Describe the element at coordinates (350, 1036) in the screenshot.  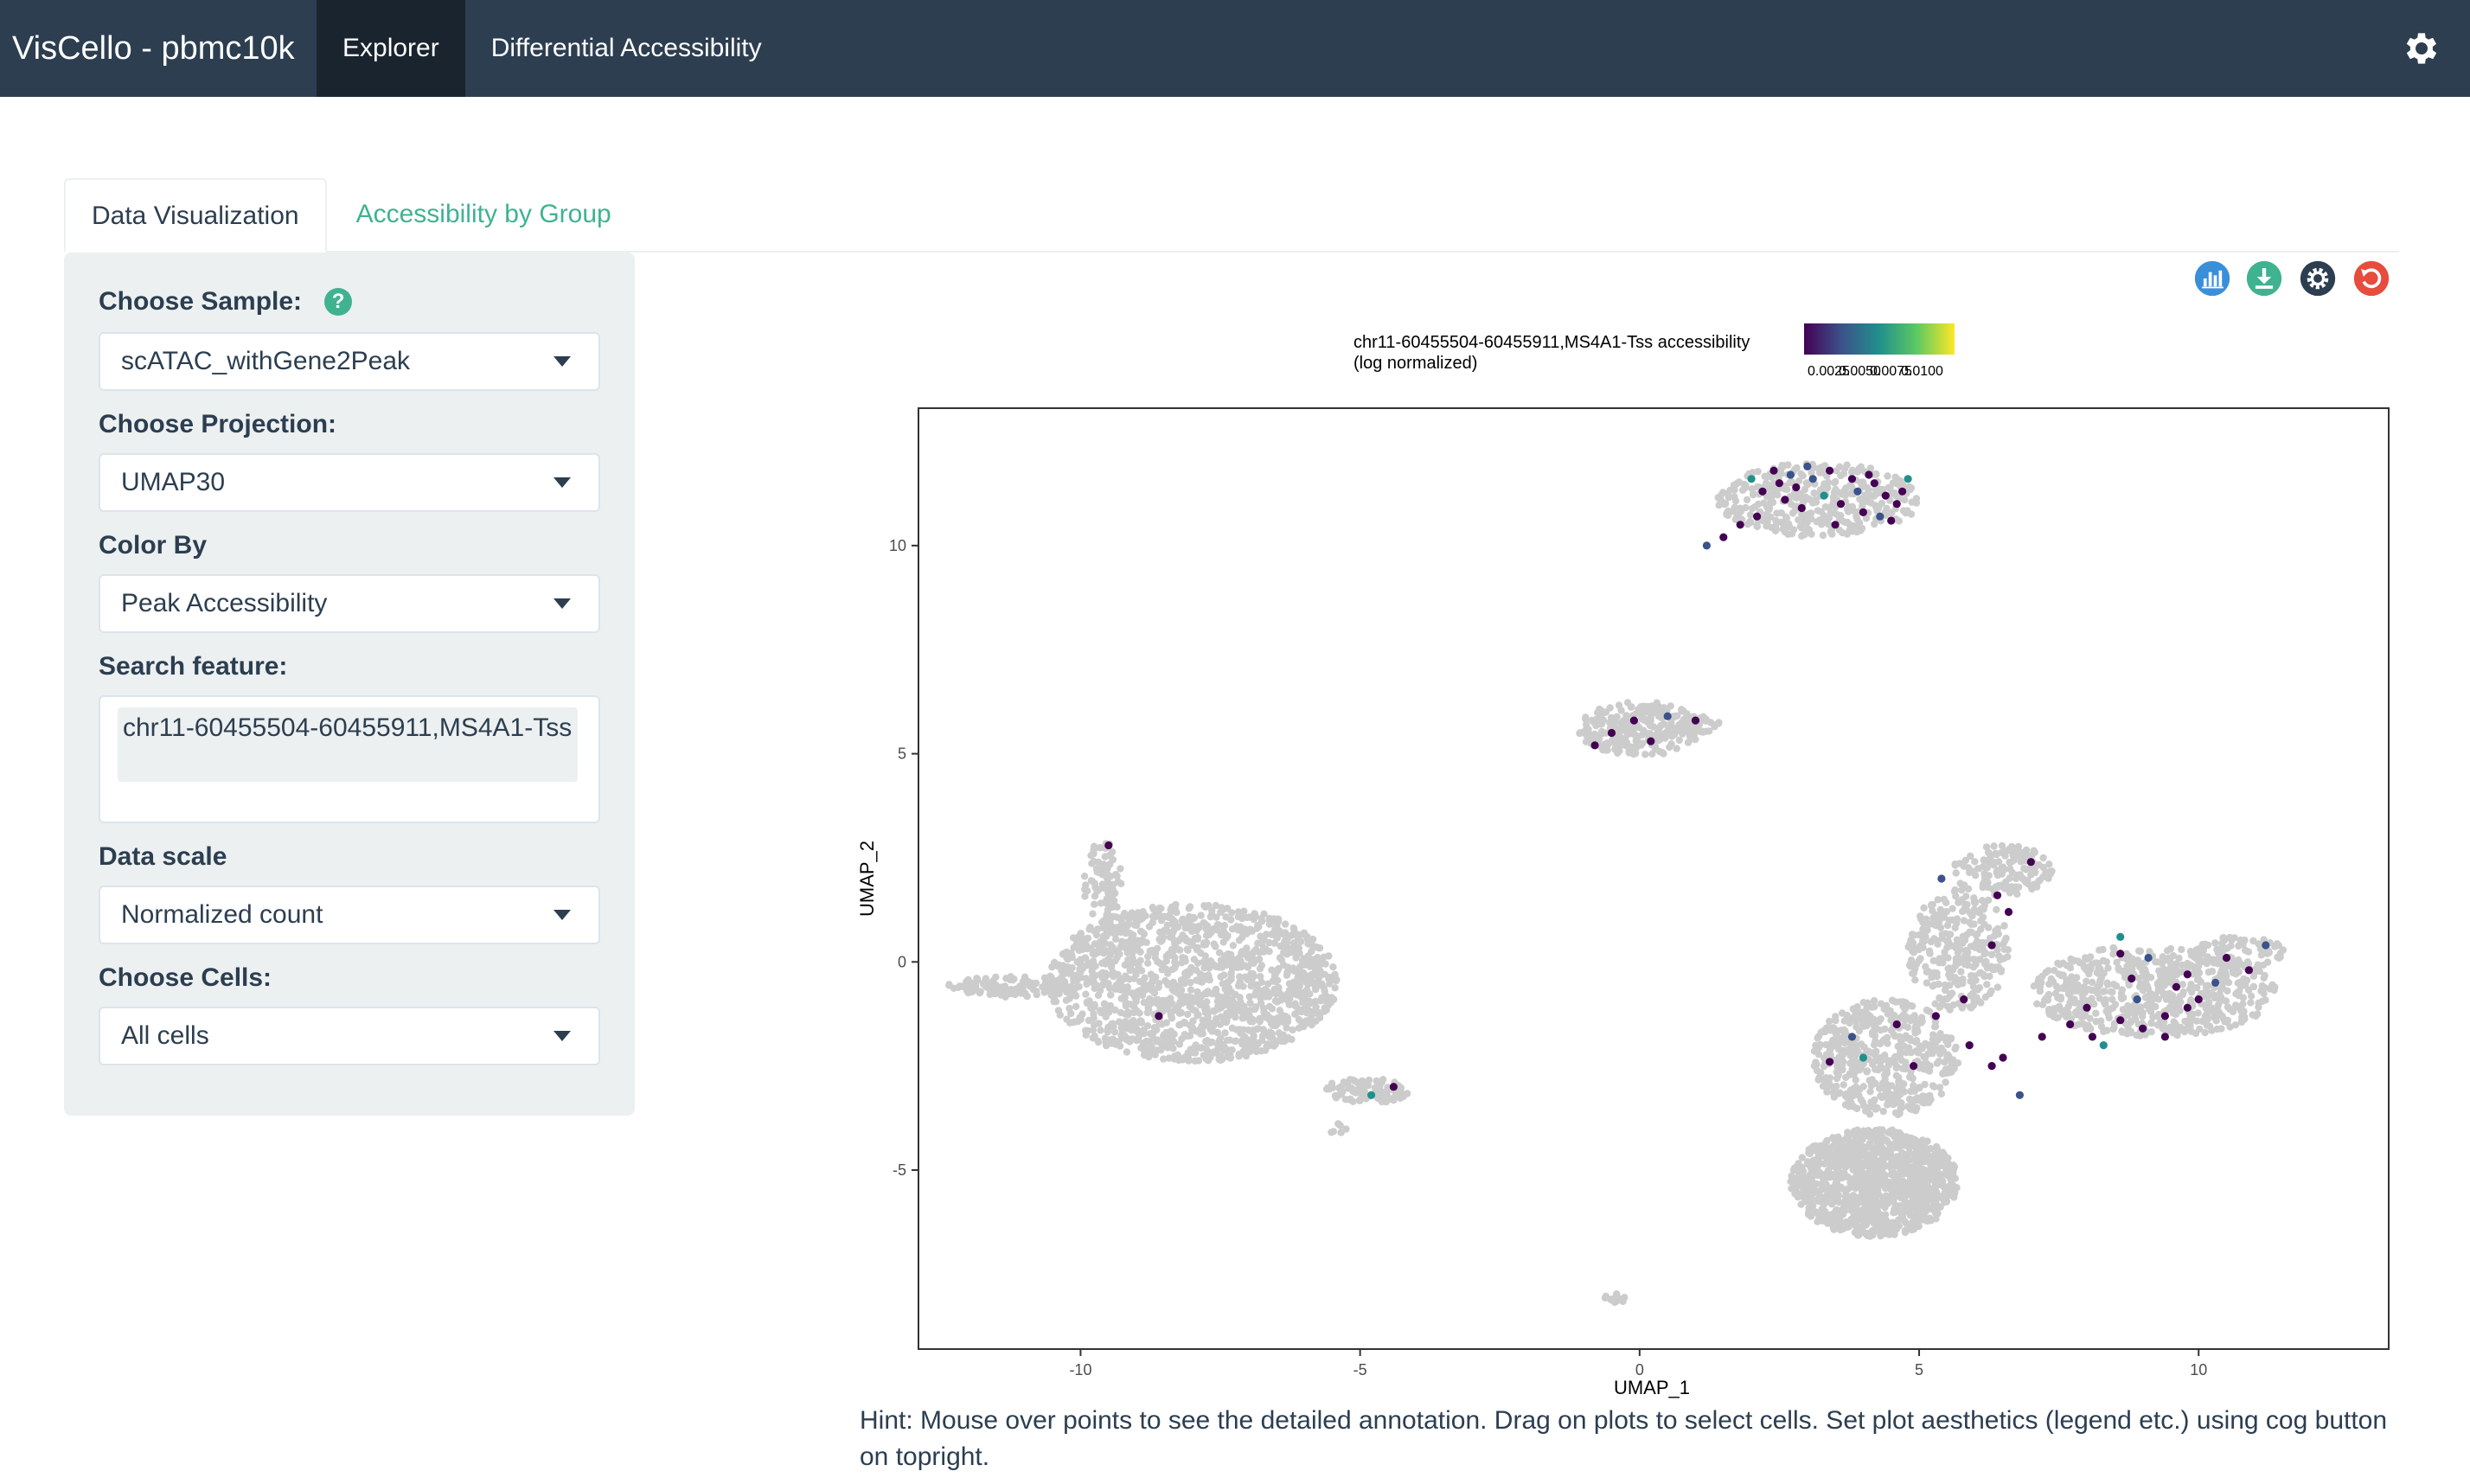
I see `choose-cells-select: All cells` at that location.